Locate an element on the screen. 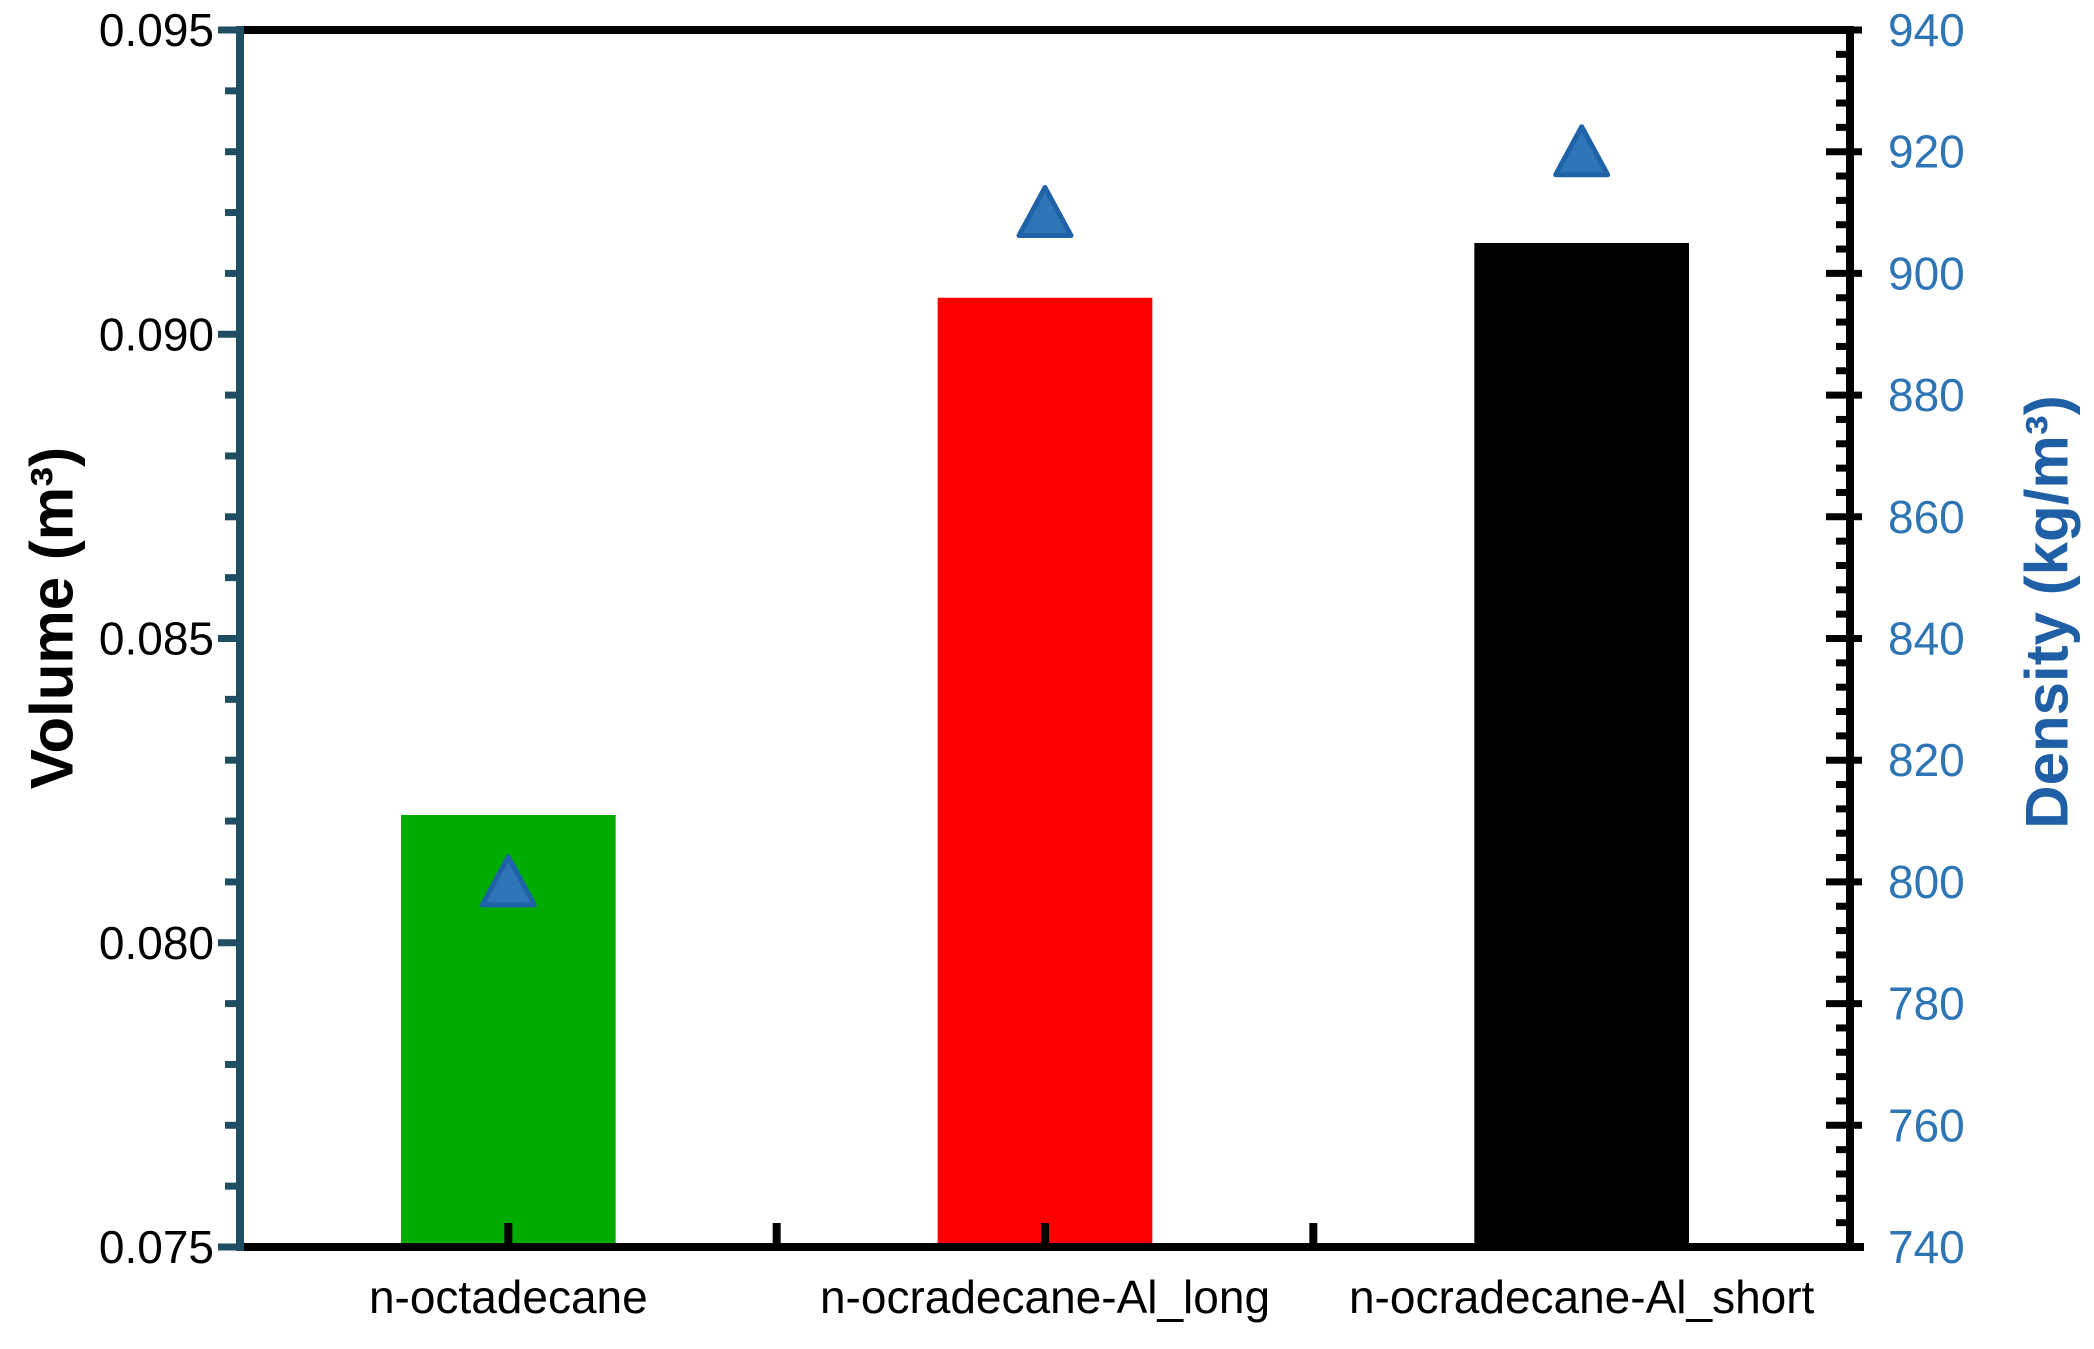 This screenshot has height=1349, width=2094. right-axis-tick-label-800: 800 is located at coordinates (1926, 882).